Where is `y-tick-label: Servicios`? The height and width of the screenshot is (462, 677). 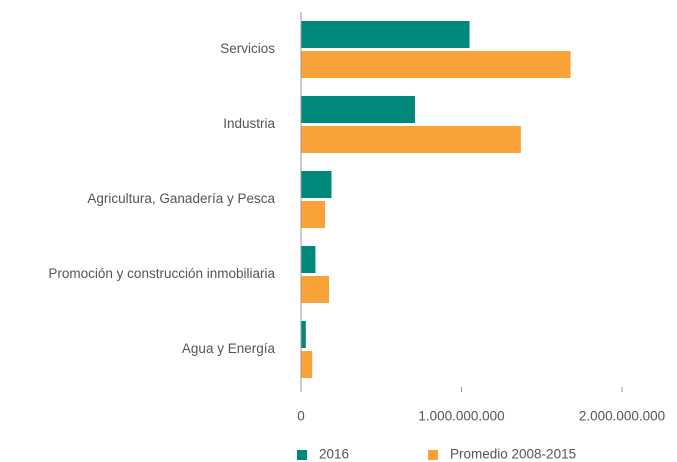 y-tick-label: Servicios is located at coordinates (247, 48).